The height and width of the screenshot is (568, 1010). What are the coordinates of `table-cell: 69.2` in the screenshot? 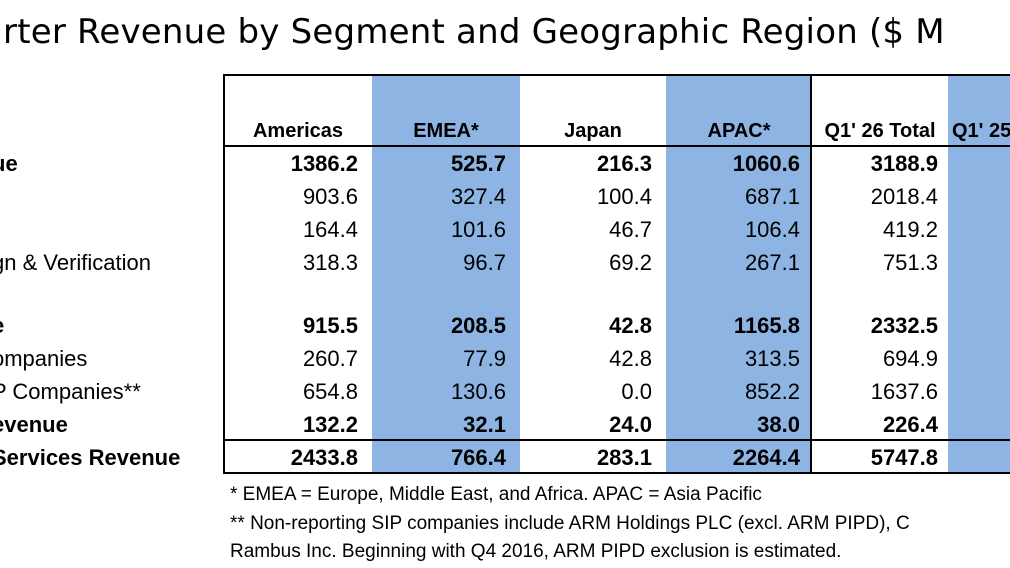 It's located at (630, 262).